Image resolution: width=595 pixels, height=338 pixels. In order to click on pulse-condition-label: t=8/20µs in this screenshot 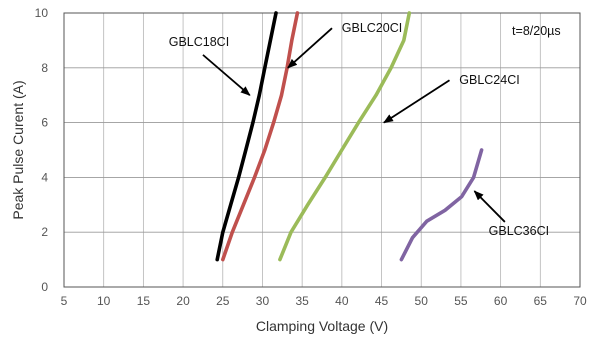, I will do `click(536, 31)`.